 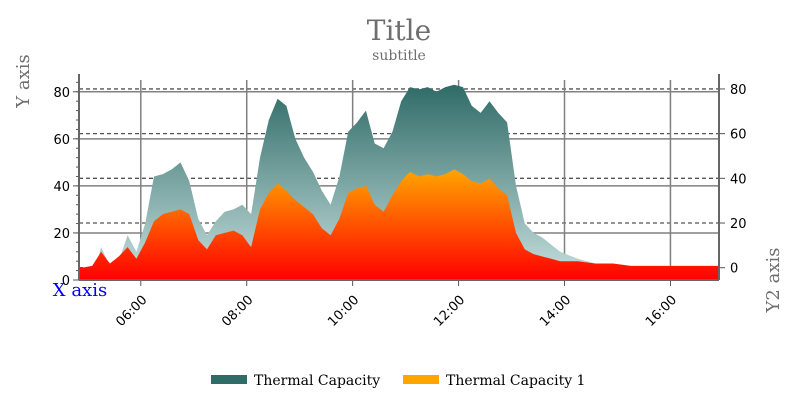 What do you see at coordinates (61, 234) in the screenshot?
I see `y-tick-label: 20` at bounding box center [61, 234].